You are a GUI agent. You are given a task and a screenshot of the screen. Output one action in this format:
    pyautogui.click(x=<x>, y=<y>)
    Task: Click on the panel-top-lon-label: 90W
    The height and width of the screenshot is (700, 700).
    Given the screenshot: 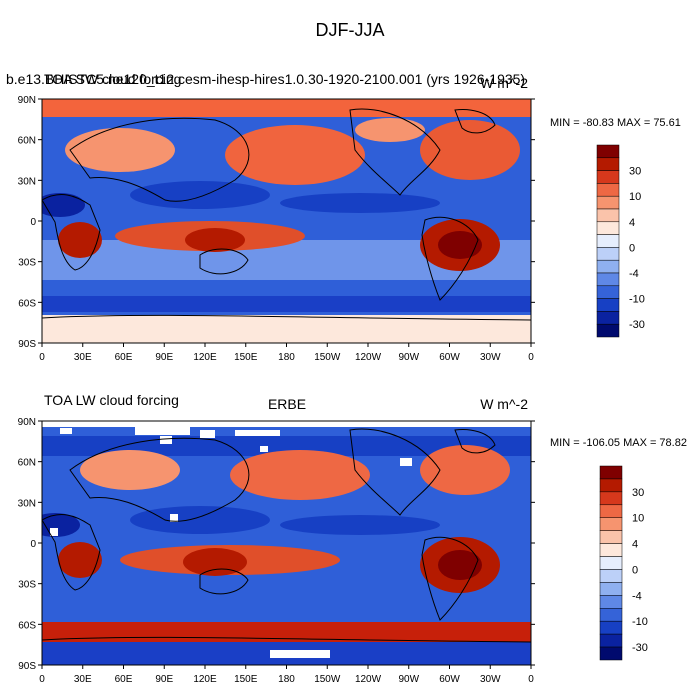 What is the action you would take?
    pyautogui.click(x=408, y=357)
    